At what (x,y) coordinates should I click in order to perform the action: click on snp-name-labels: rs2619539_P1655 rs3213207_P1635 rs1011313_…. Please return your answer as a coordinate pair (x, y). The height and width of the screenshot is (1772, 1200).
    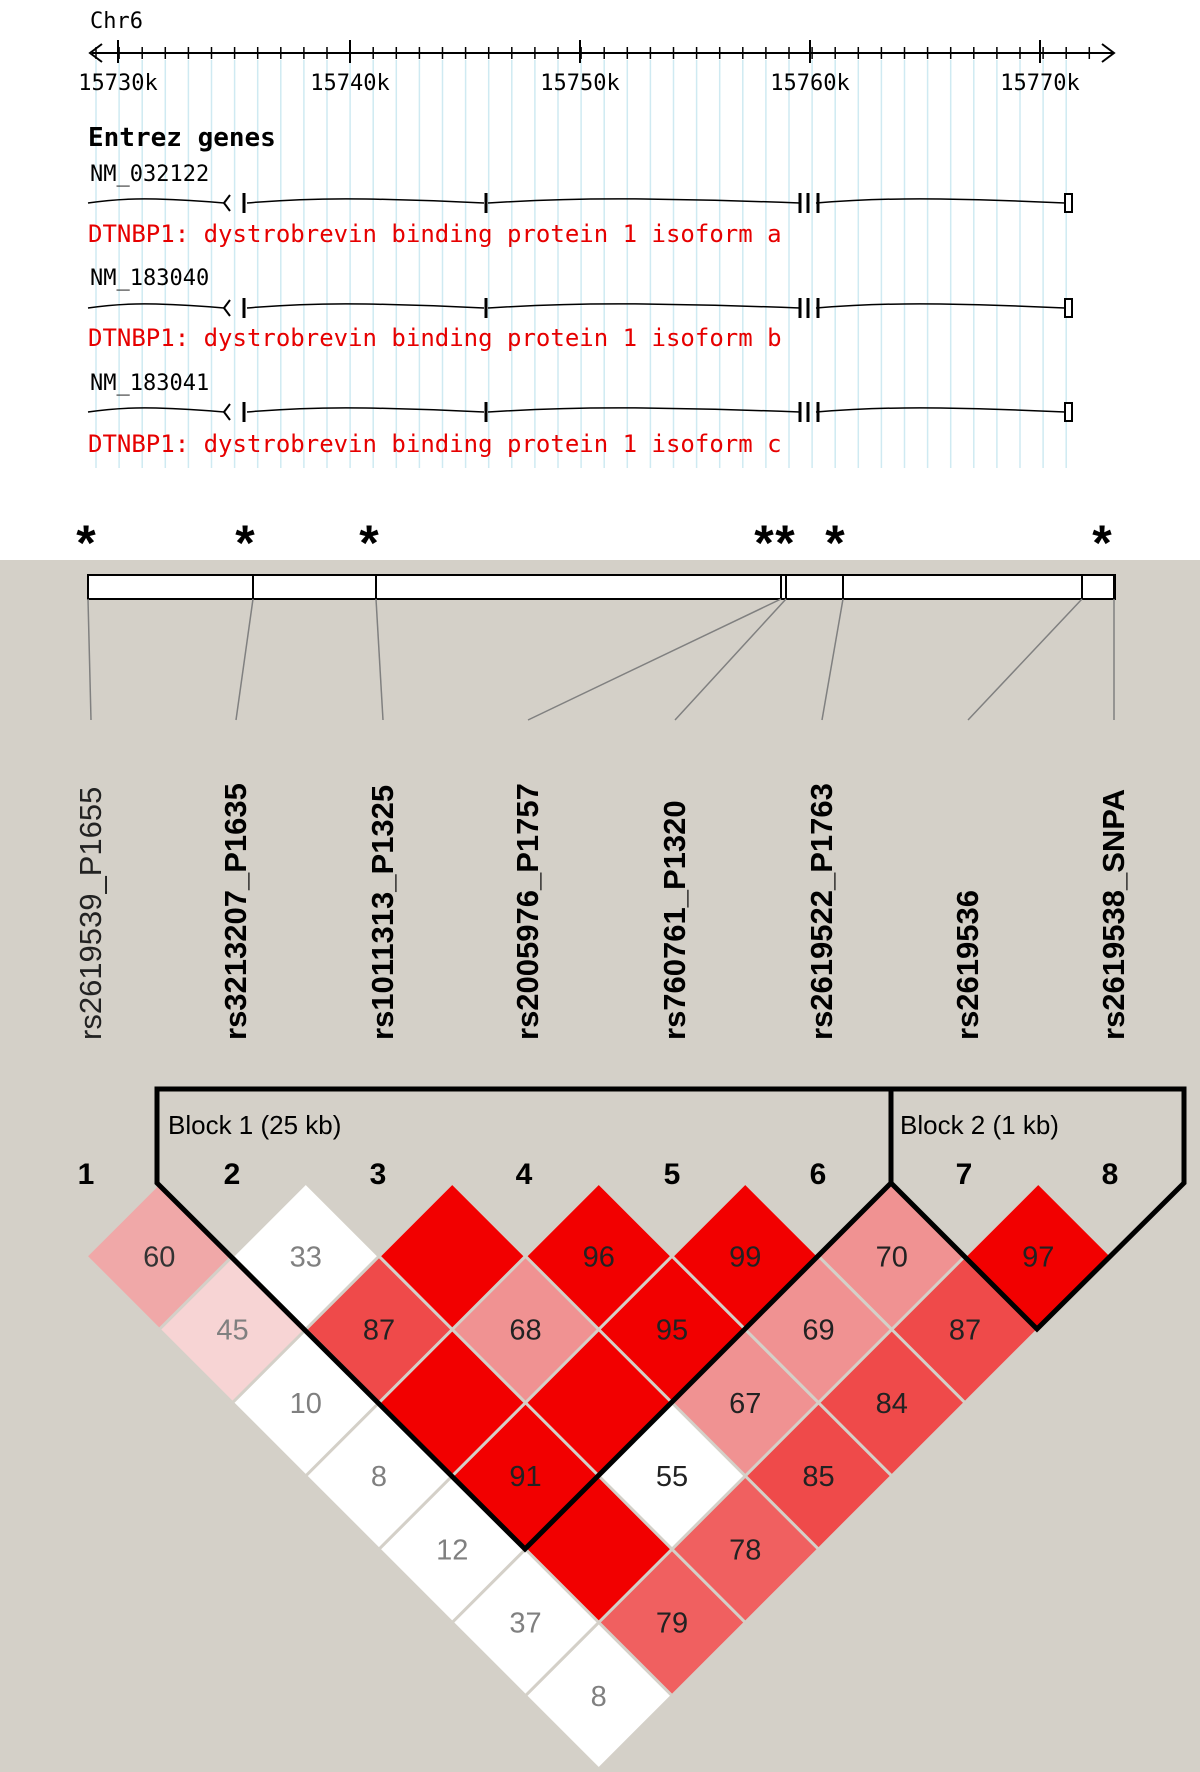
    Looking at the image, I should click on (602, 911).